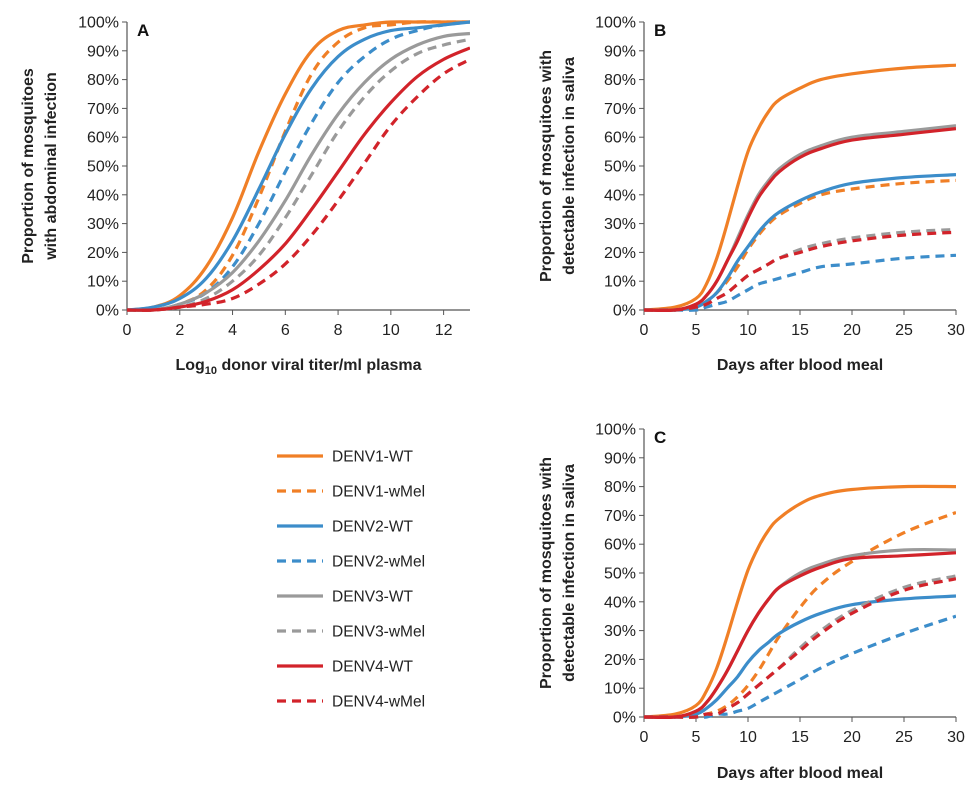  Describe the element at coordinates (298, 184) in the screenshot. I see `series-line-denv4-wmel` at that location.